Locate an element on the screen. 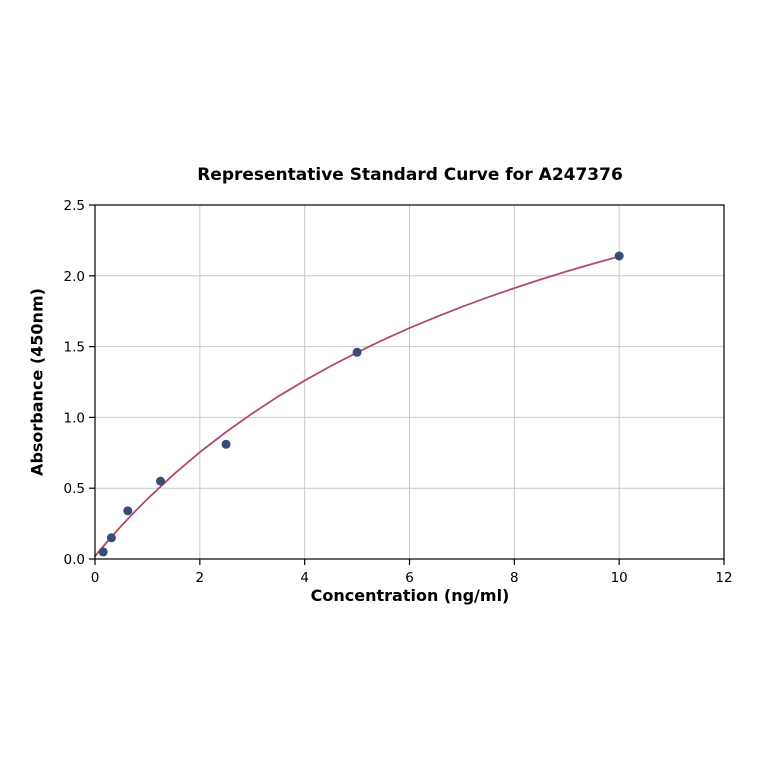 This screenshot has height=764, width=764. y-tick-label: 2.5 is located at coordinates (74, 206).